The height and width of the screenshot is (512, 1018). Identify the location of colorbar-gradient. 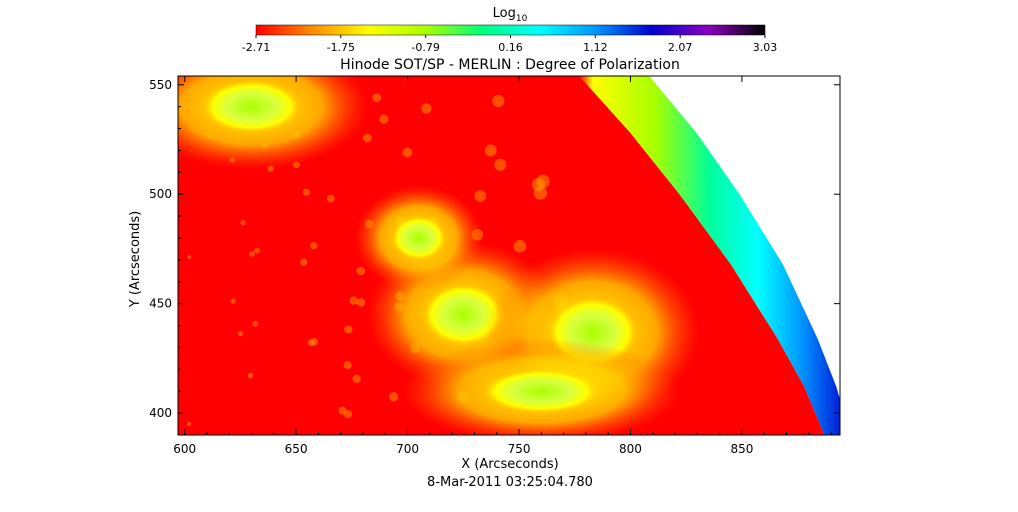
(510, 30).